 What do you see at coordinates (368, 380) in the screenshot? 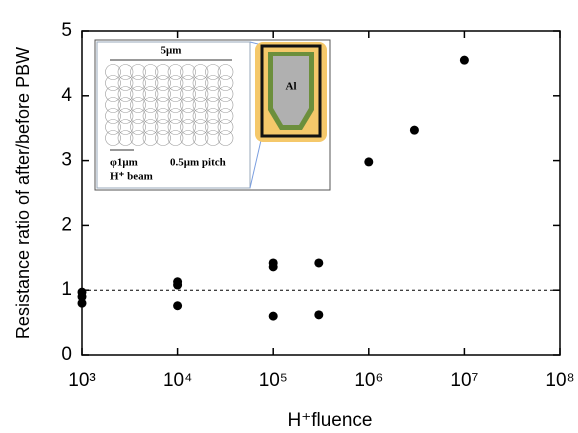
I see `x-tick-label: 10⁶` at bounding box center [368, 380].